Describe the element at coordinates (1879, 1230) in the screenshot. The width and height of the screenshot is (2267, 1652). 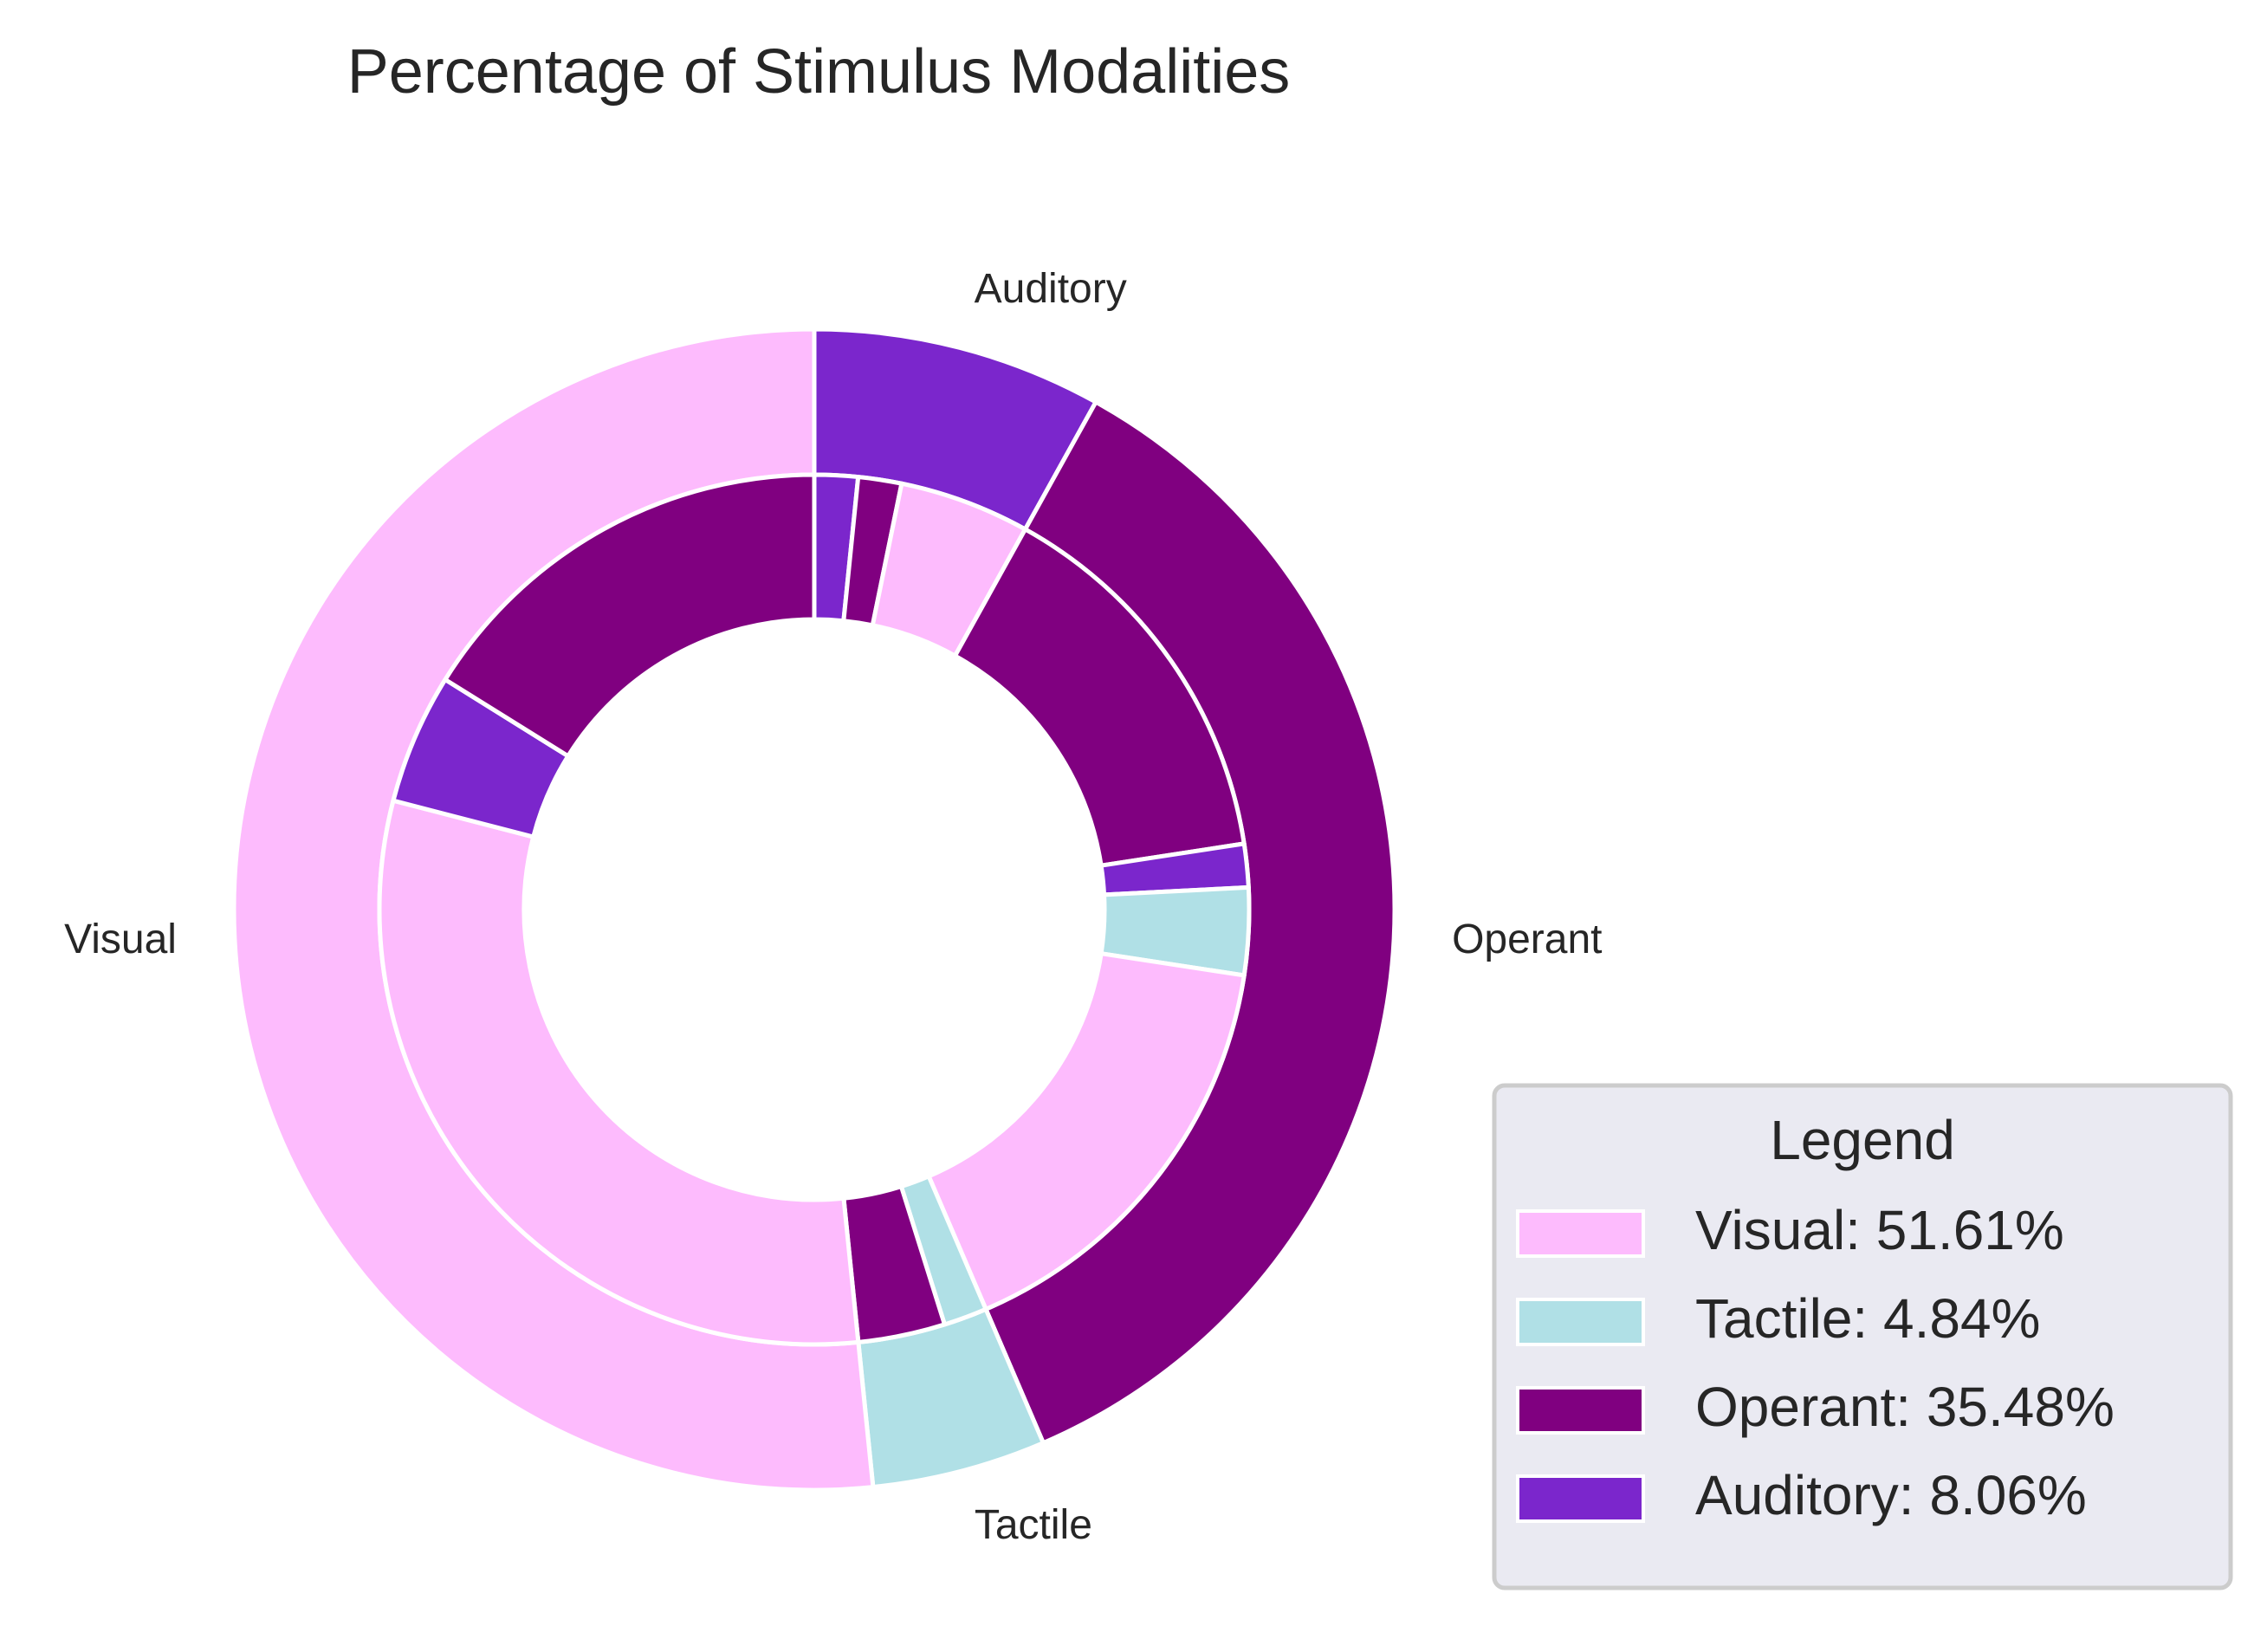
I see `legend-label-visual: Visual: 51.61%` at that location.